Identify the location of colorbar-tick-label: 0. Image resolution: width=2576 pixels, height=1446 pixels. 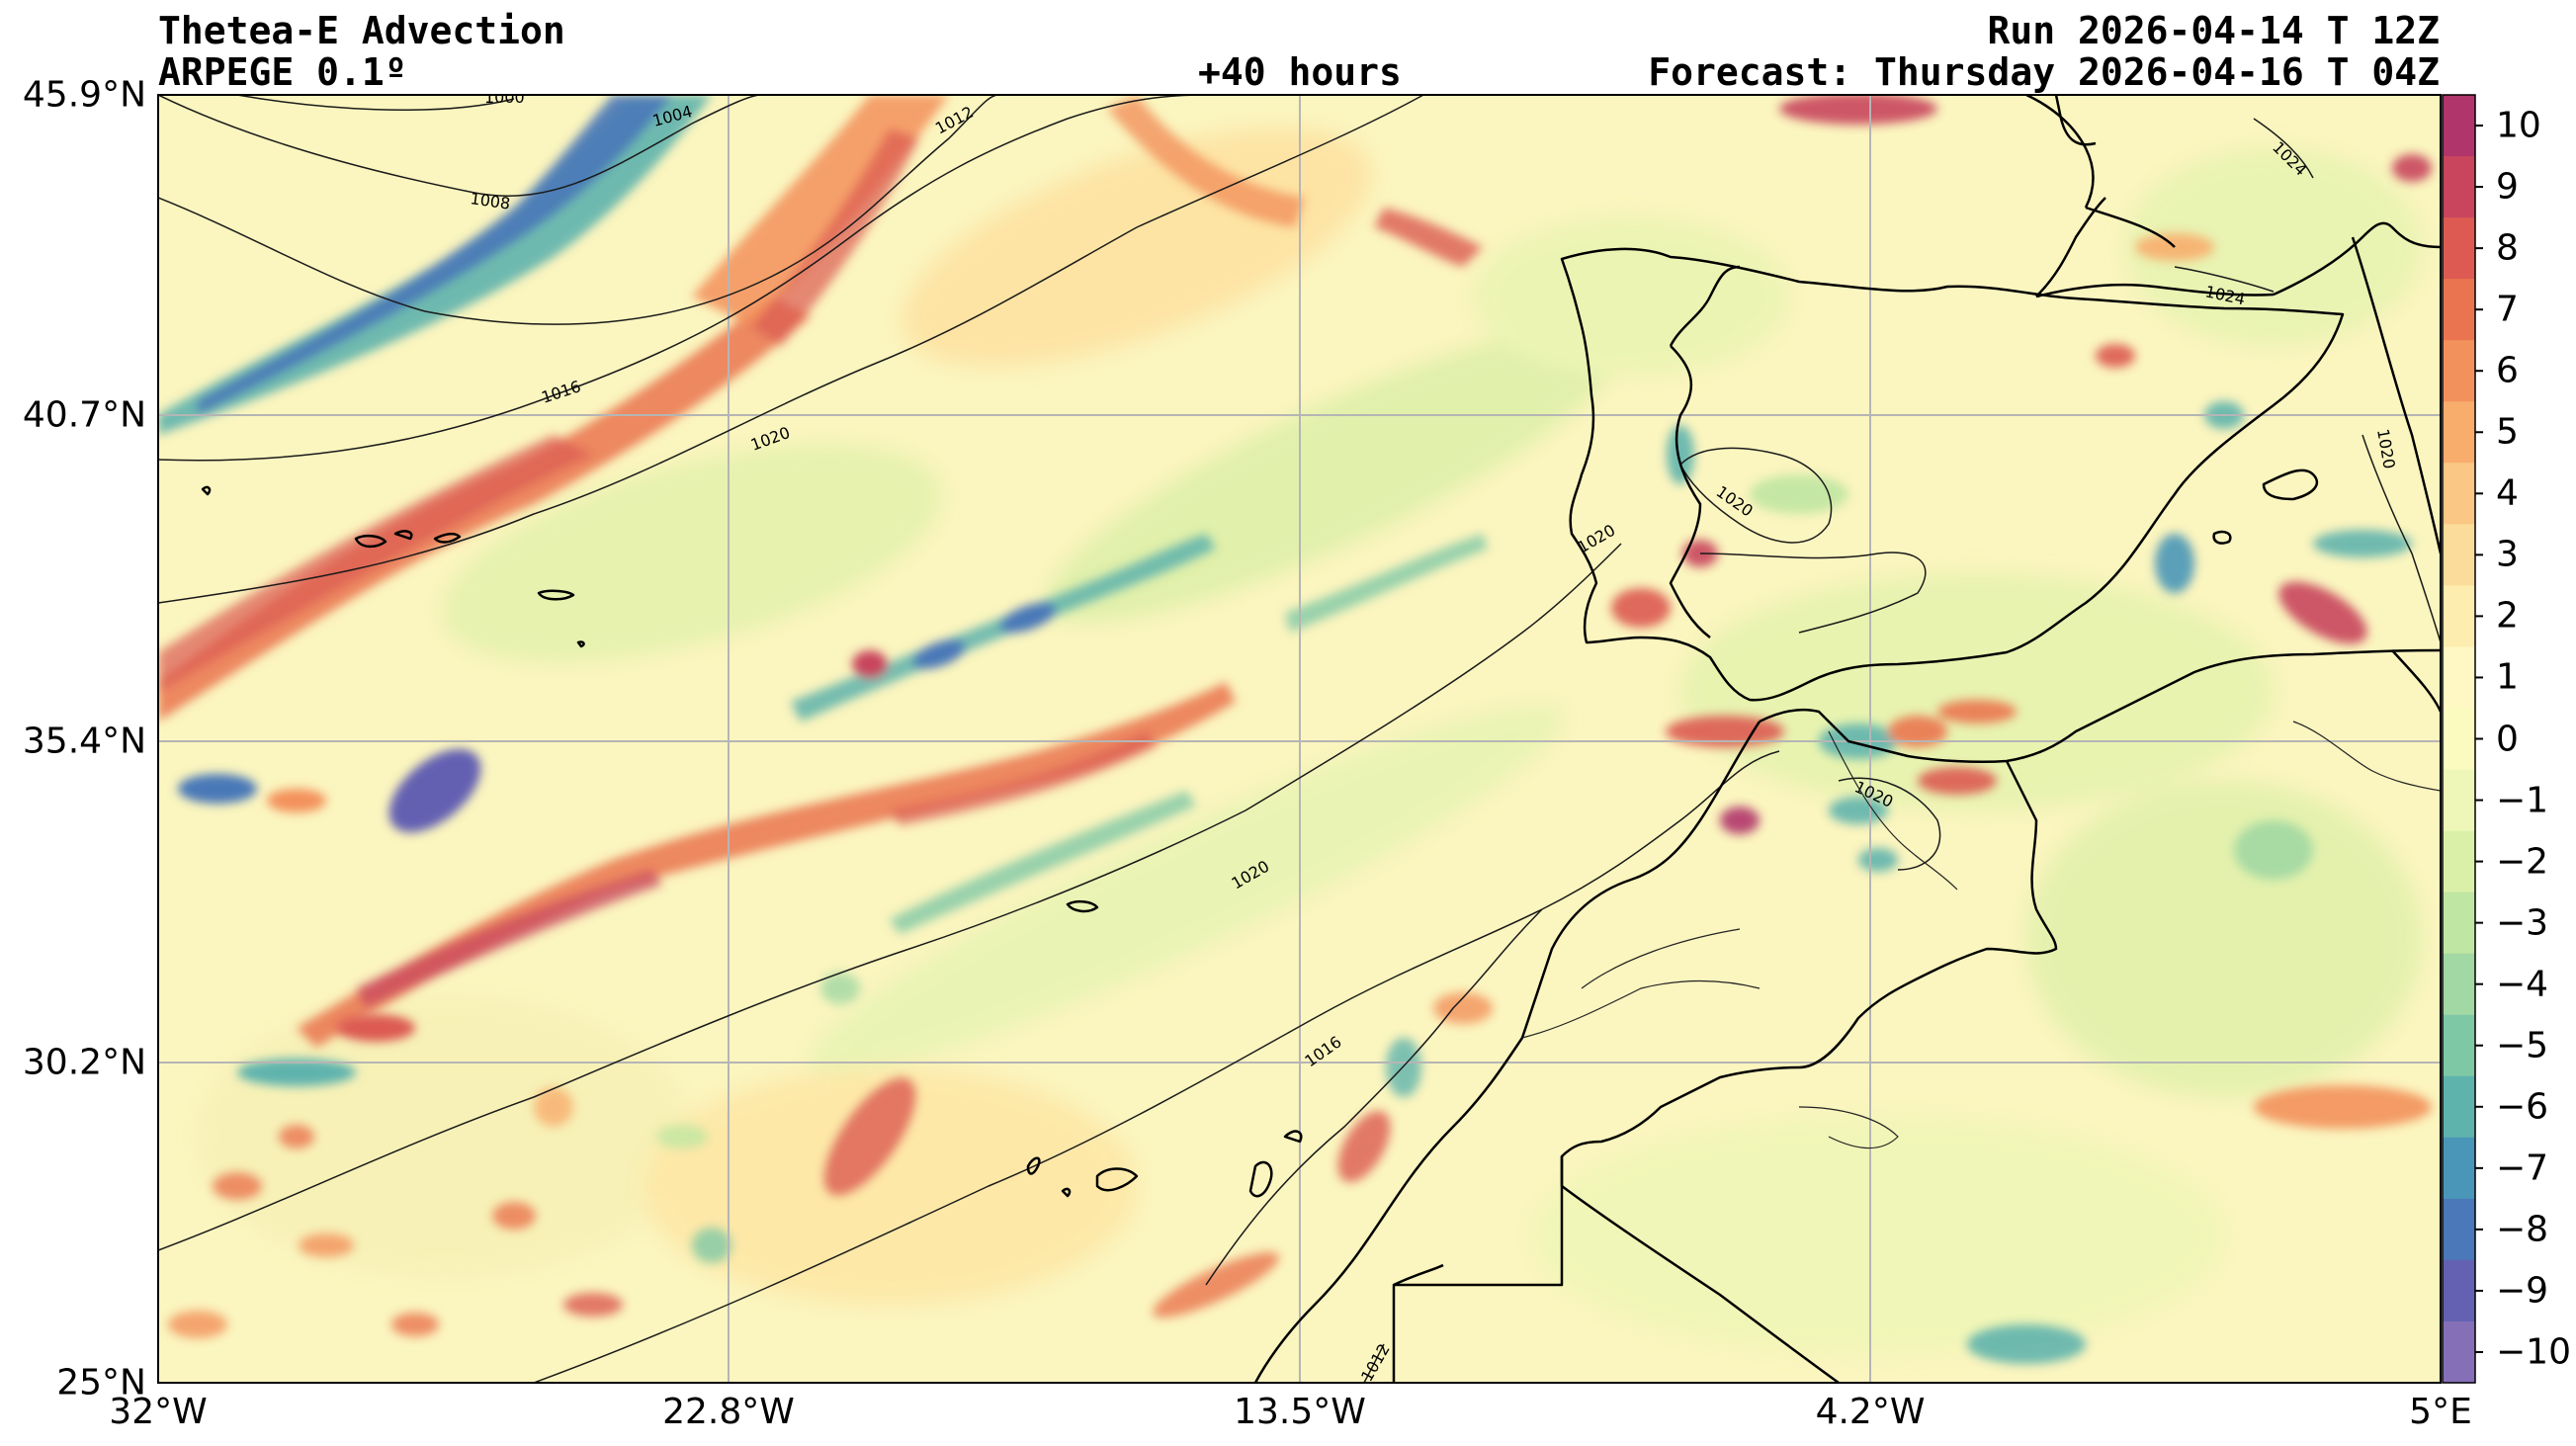
(2507, 739).